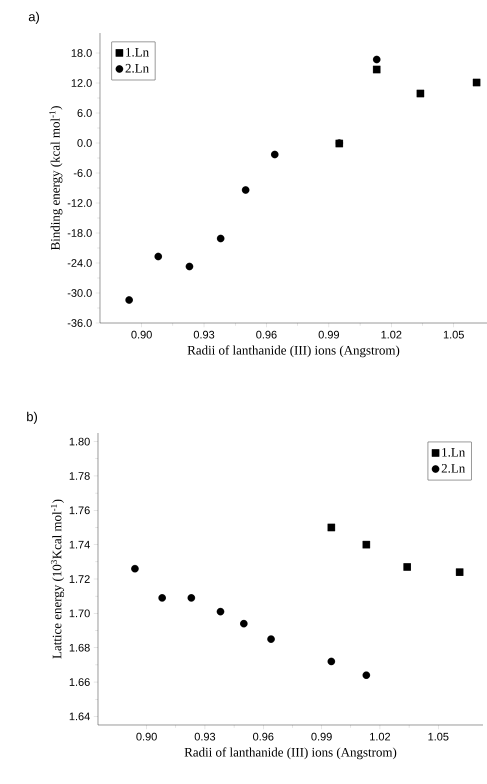  I want to click on y-tick-label: 1.74, so click(80, 544).